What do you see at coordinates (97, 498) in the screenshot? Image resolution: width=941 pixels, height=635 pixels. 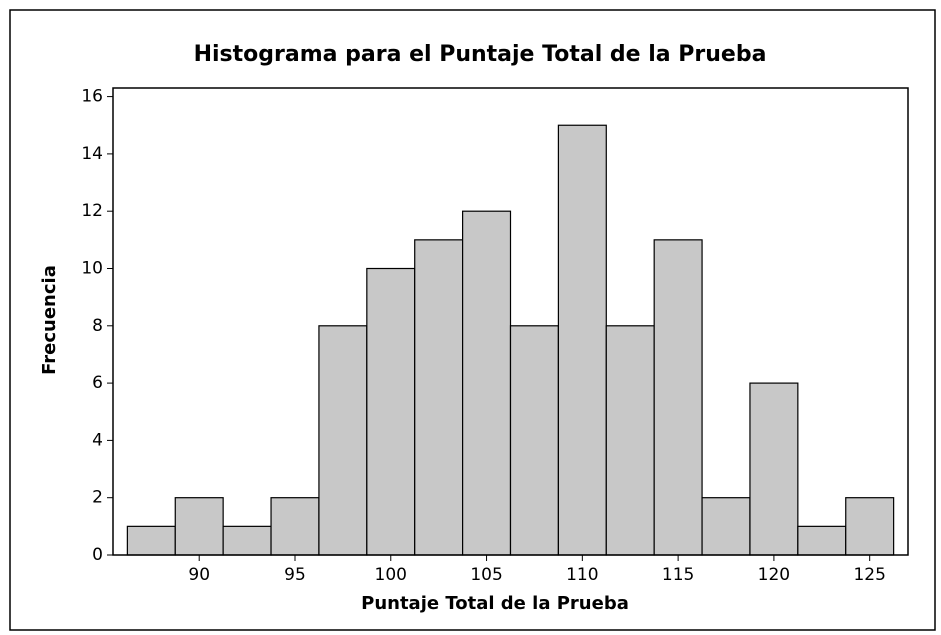 I see `y-tick-label: 2` at bounding box center [97, 498].